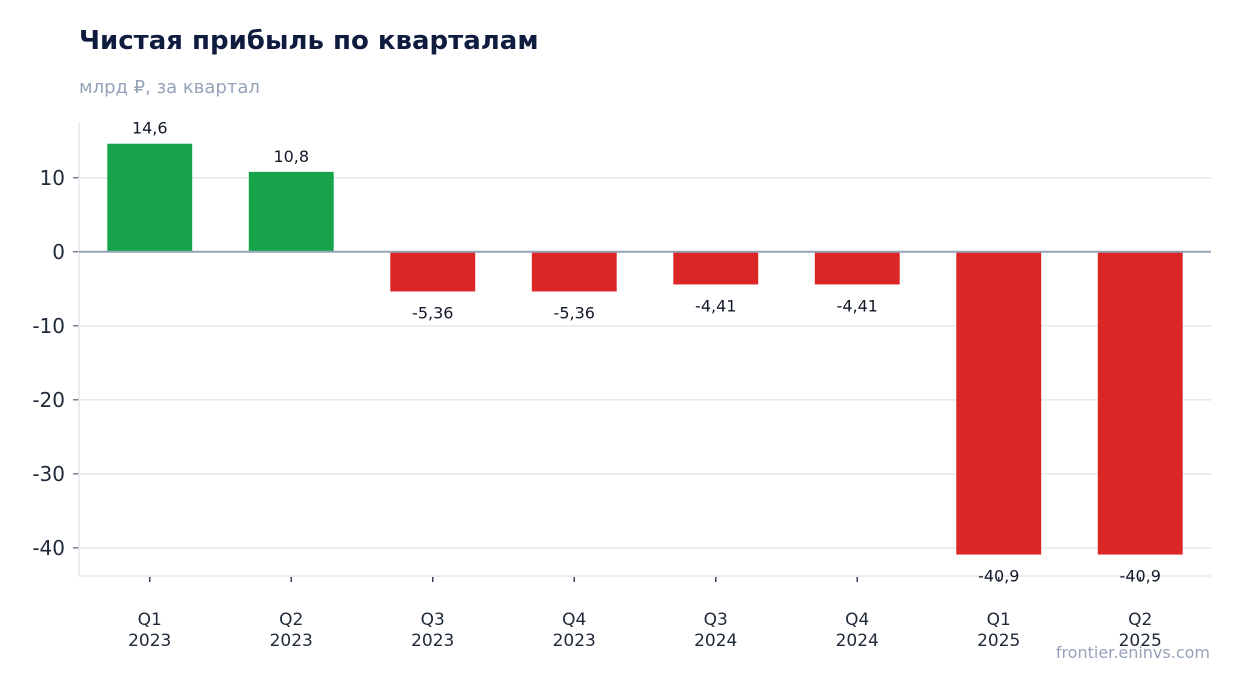 This screenshot has width=1241, height=693. I want to click on source-credit: frontier.eninvs.com, so click(1132, 652).